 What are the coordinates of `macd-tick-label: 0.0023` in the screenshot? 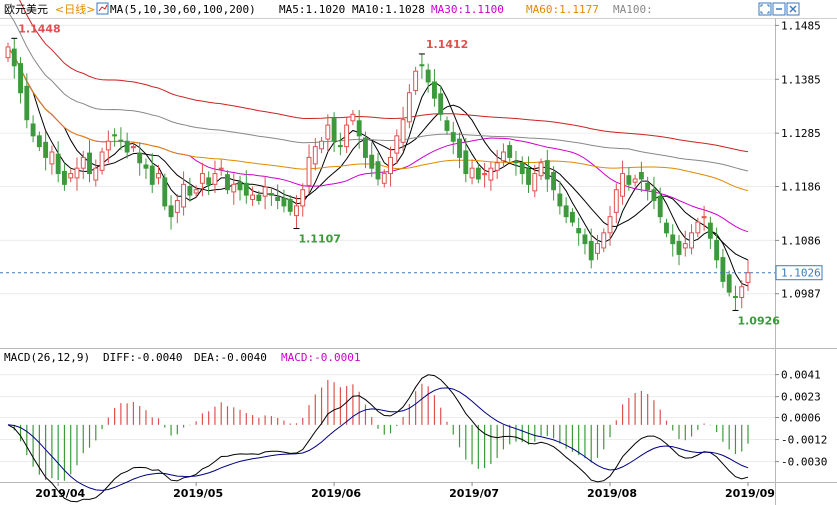 It's located at (801, 397).